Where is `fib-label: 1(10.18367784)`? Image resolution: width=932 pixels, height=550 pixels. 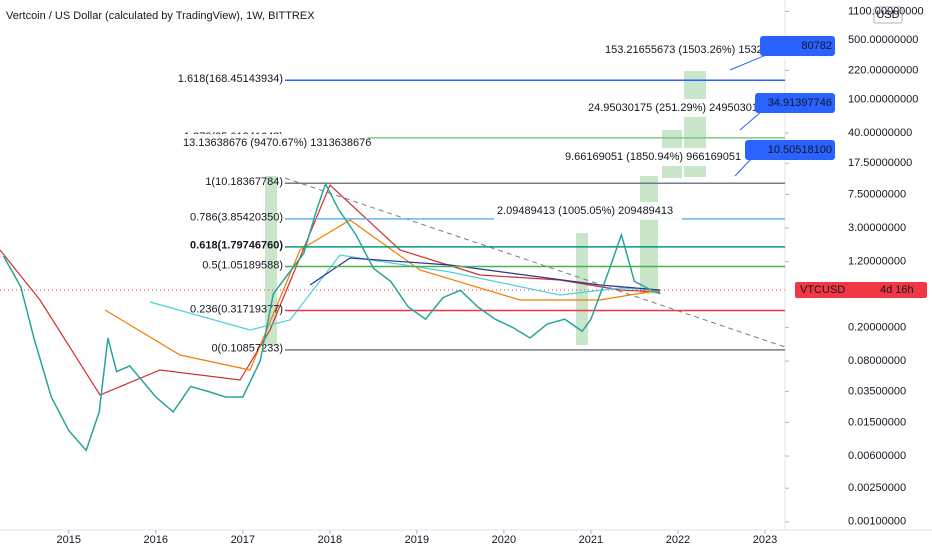 fib-label: 1(10.18367784) is located at coordinates (244, 182).